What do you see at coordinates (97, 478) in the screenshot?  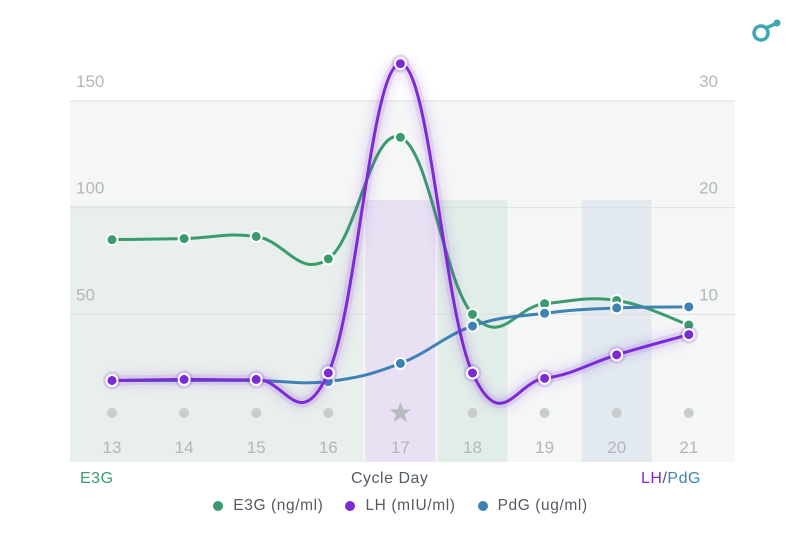 I see `left-axis-title: E3G` at bounding box center [97, 478].